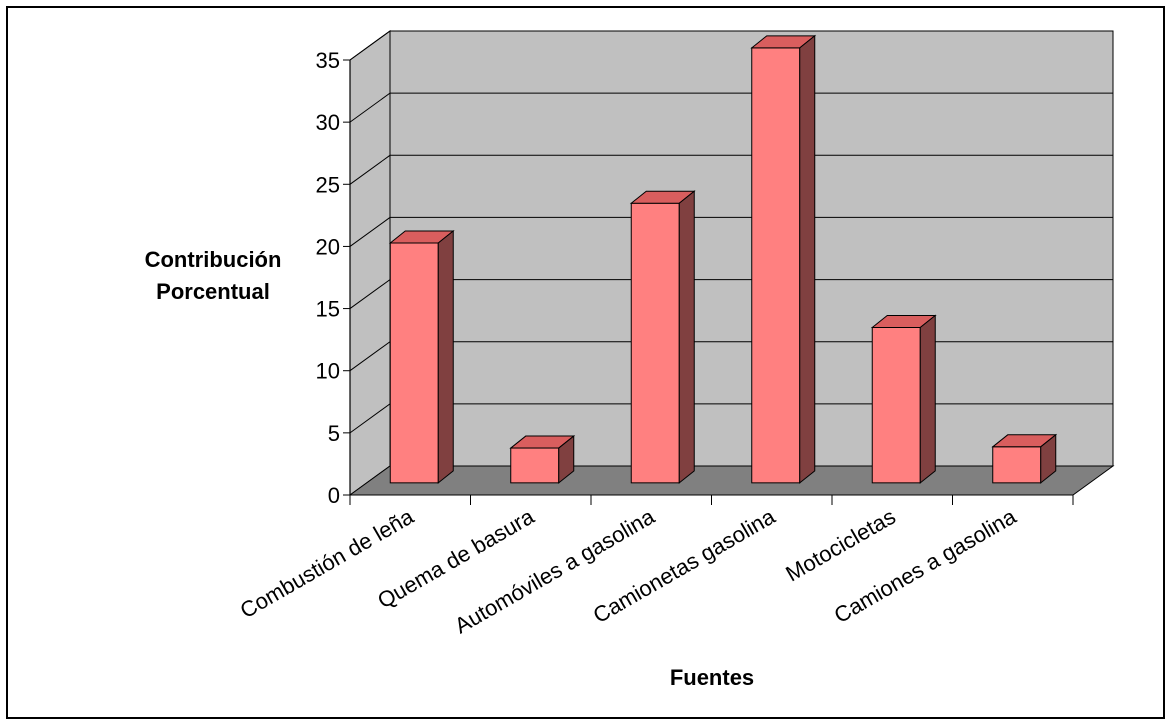 This screenshot has width=1173, height=727. I want to click on y-tick-label: 25, so click(328, 184).